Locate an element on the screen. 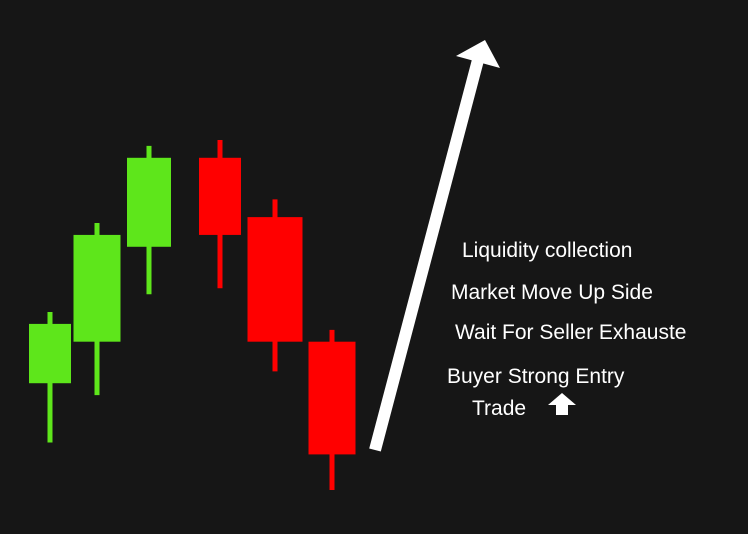 Image resolution: width=748 pixels, height=534 pixels. candle-2-bullish is located at coordinates (97, 309).